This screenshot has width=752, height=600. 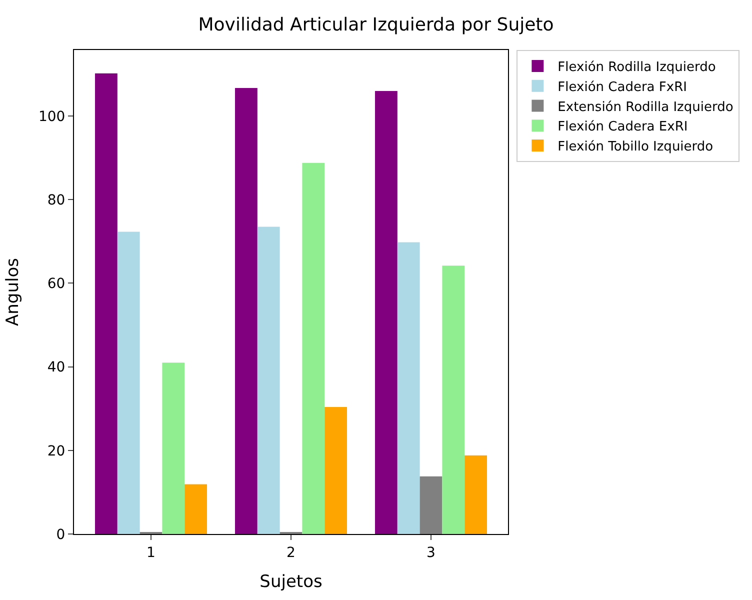 I want to click on y-axis-title: Angulos, so click(x=13, y=292).